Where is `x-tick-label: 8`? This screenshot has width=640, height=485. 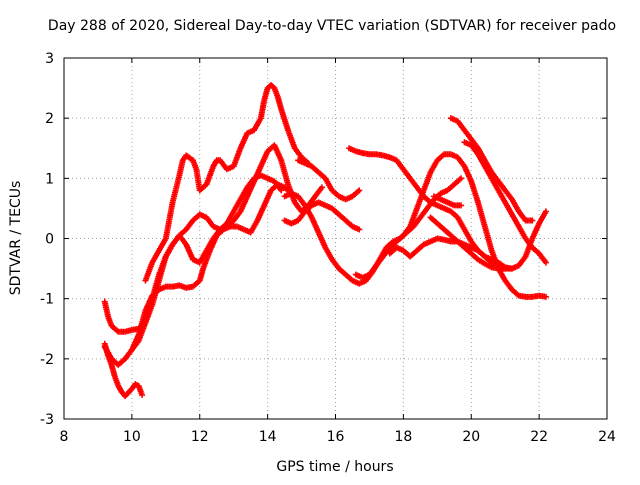
x-tick-label: 8 is located at coordinates (64, 437).